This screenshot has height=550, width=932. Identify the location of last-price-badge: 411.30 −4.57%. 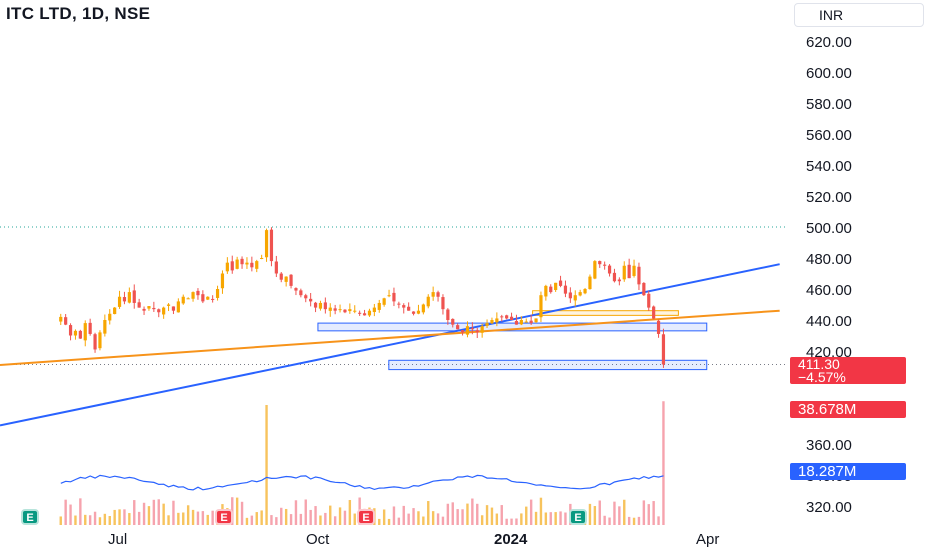
(848, 370).